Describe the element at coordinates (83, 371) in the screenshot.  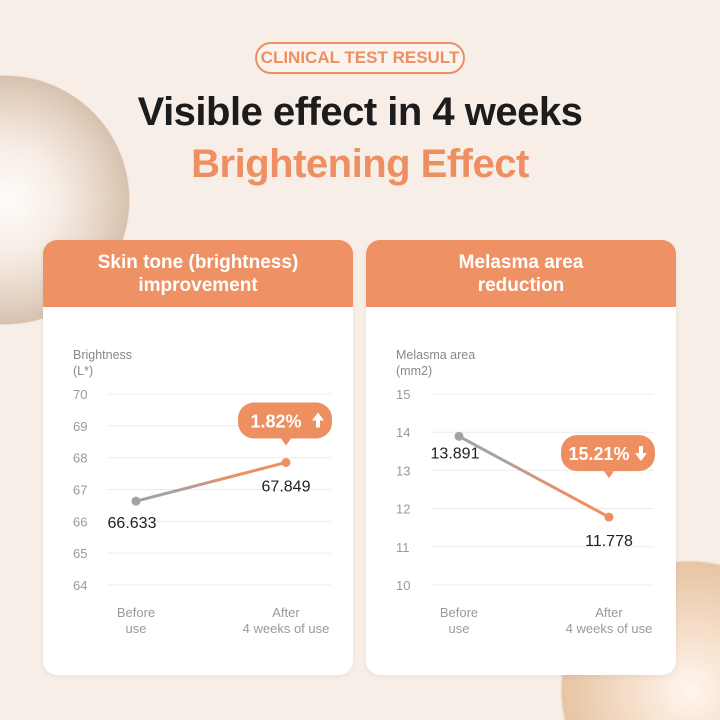
I see `y-axis-label: (L*)` at that location.